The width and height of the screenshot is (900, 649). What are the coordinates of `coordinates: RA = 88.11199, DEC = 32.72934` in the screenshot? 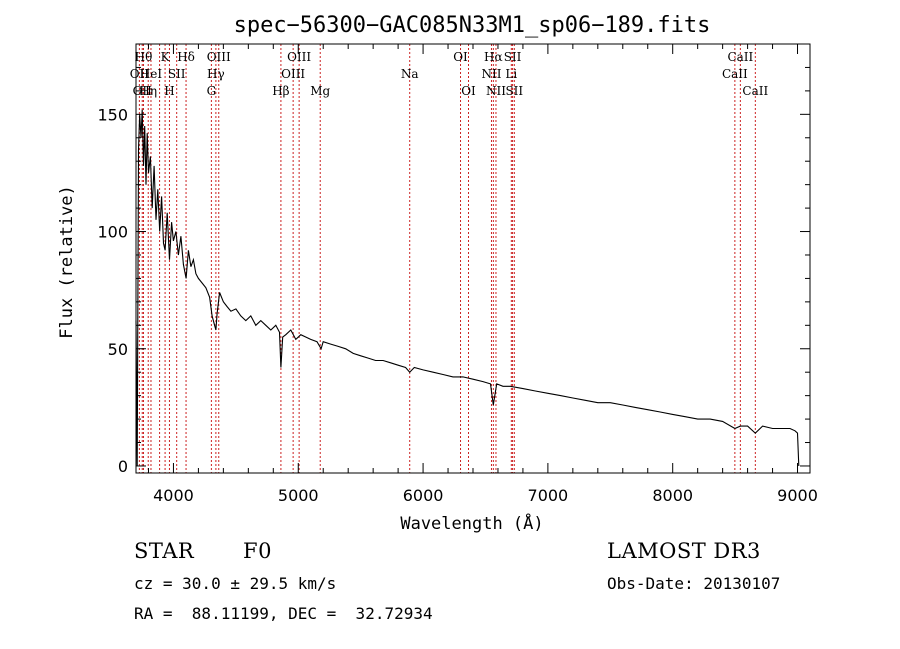 It's located at (283, 613).